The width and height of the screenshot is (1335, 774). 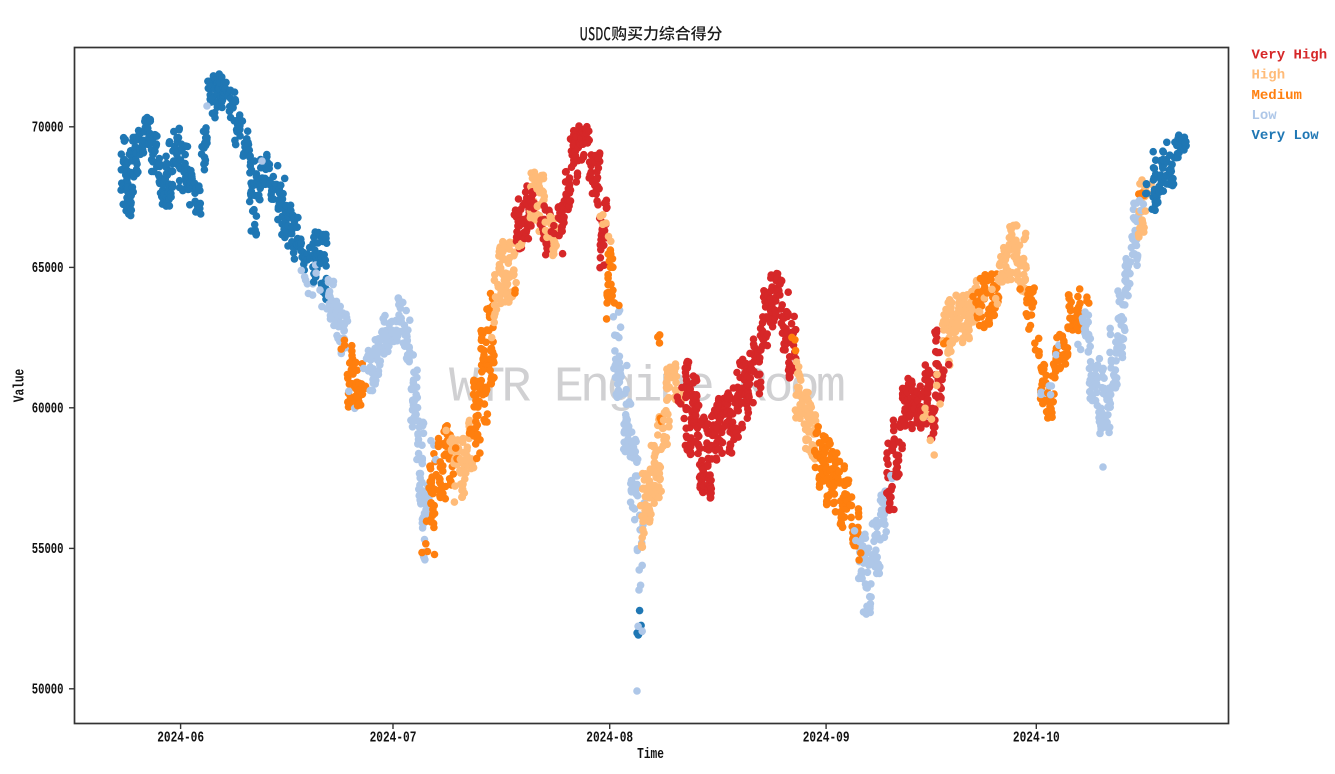 I want to click on svg-text: 2024-10, so click(x=1036, y=737).